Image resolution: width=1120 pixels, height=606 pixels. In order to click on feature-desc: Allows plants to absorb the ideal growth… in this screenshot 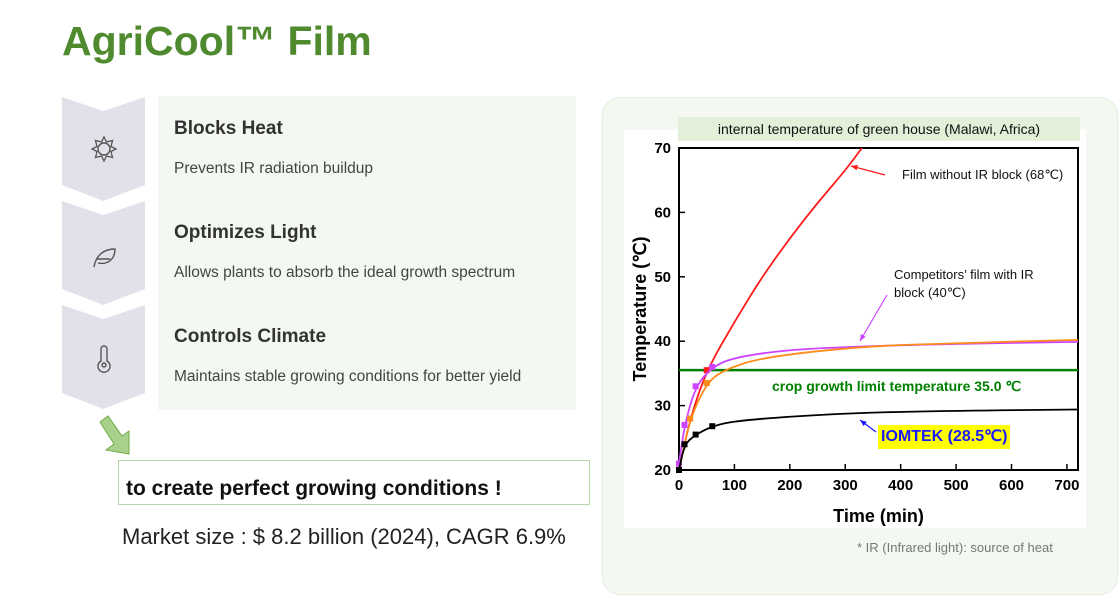, I will do `click(345, 272)`.